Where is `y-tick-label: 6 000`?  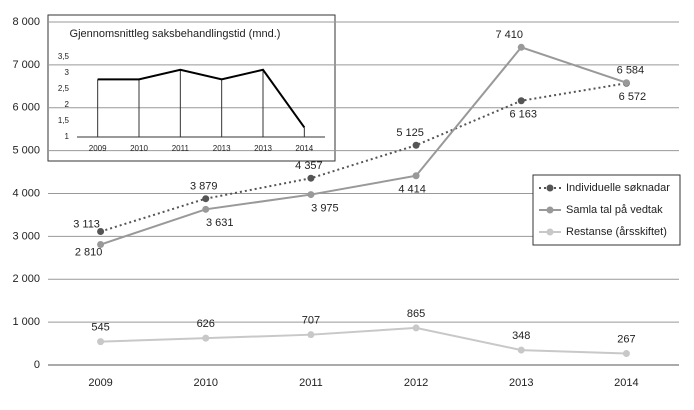 y-tick-label: 6 000 is located at coordinates (26, 108).